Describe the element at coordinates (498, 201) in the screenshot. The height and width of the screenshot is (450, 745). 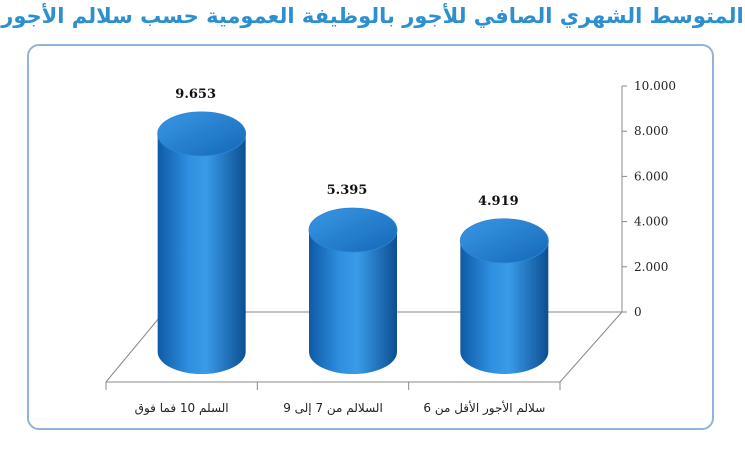
I see `data-label: 4.919` at that location.